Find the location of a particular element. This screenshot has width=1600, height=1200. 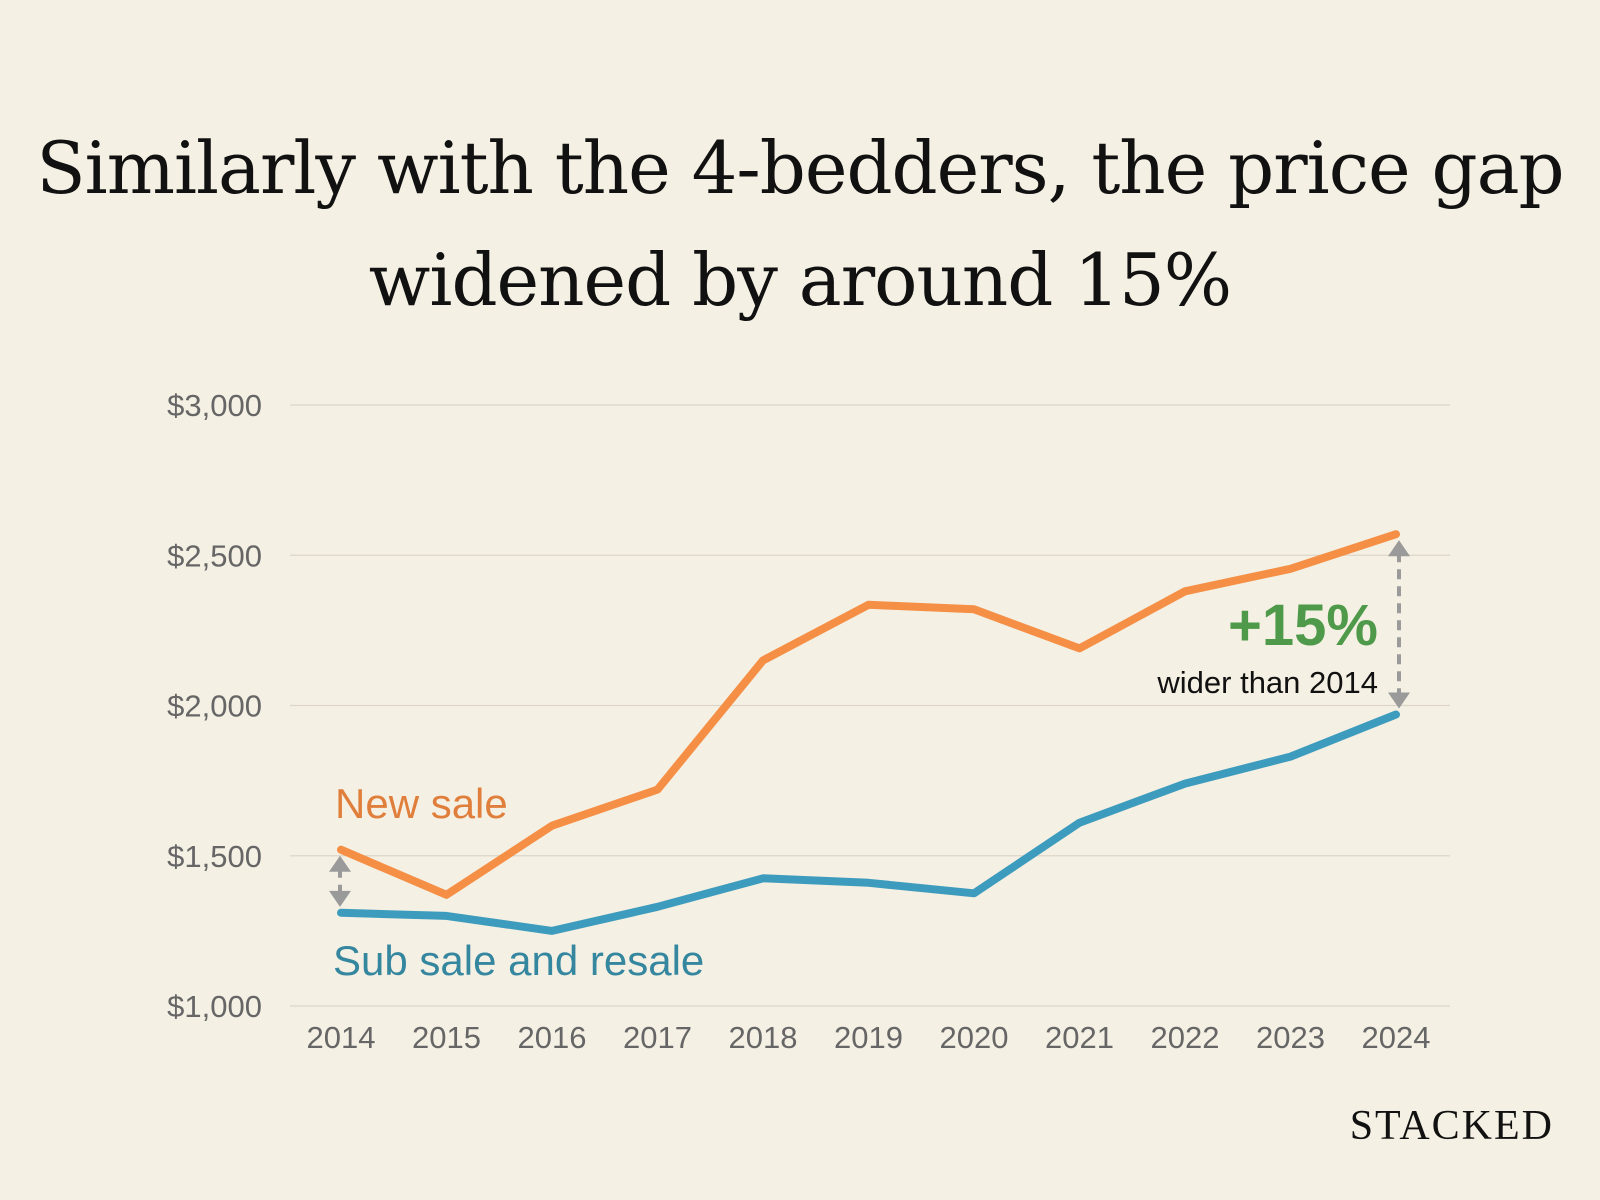

series-label-new-sale: New sale is located at coordinates (421, 803).